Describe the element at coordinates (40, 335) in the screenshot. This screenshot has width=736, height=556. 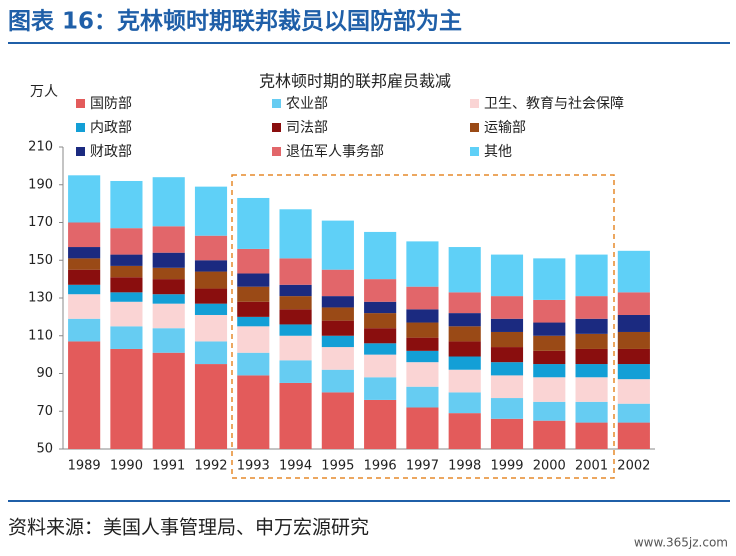
I see `y-tick-label: 110` at that location.